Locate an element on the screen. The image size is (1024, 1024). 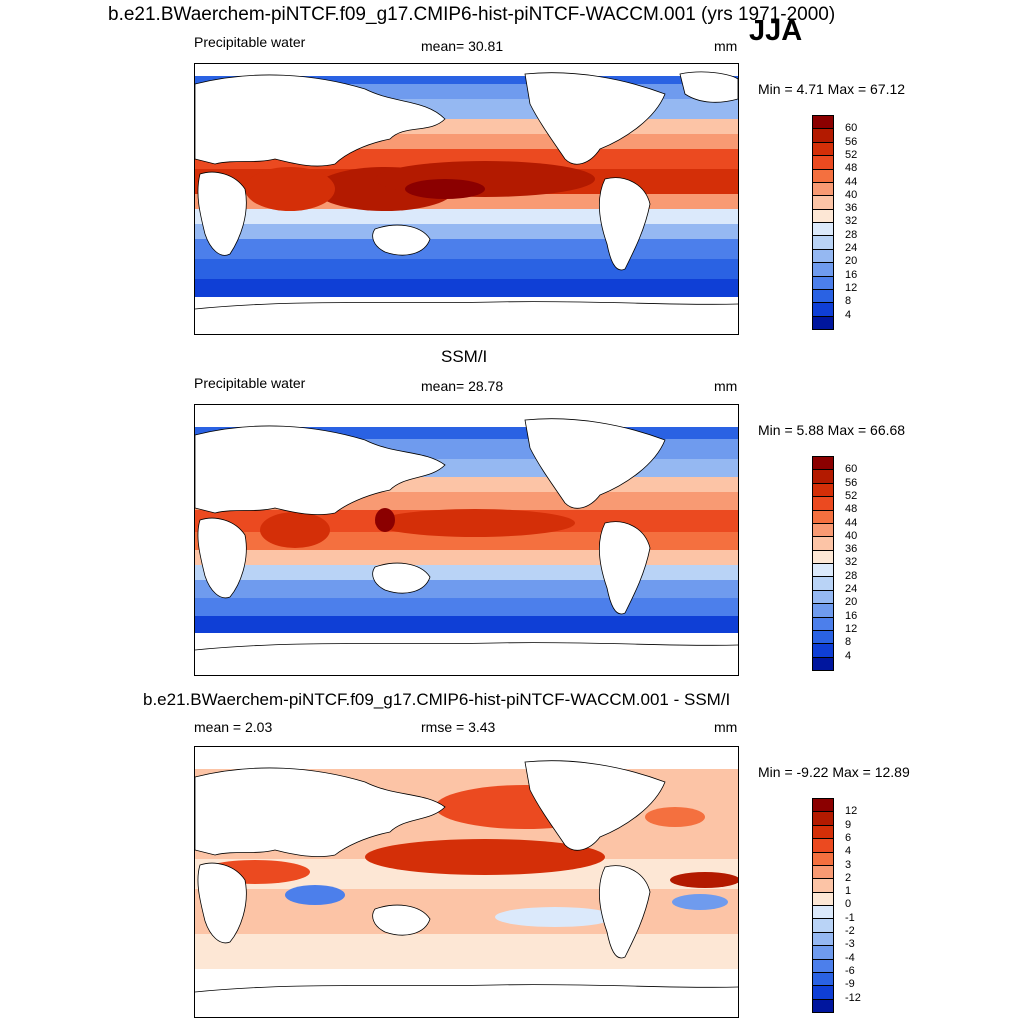
panel1-colorbar-tick: 8 is located at coordinates (848, 301).